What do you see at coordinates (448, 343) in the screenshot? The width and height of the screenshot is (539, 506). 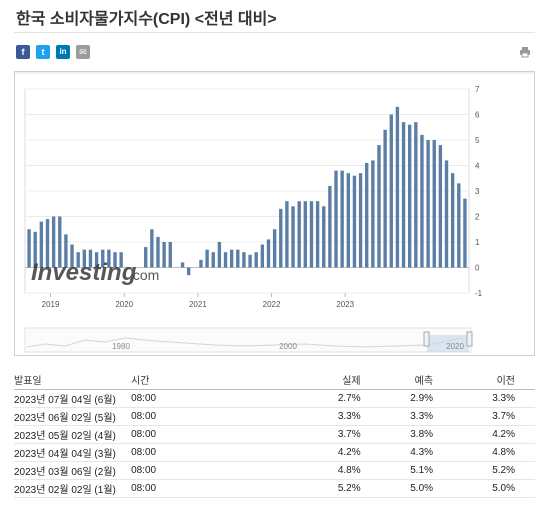 I see `navigator-selection` at bounding box center [448, 343].